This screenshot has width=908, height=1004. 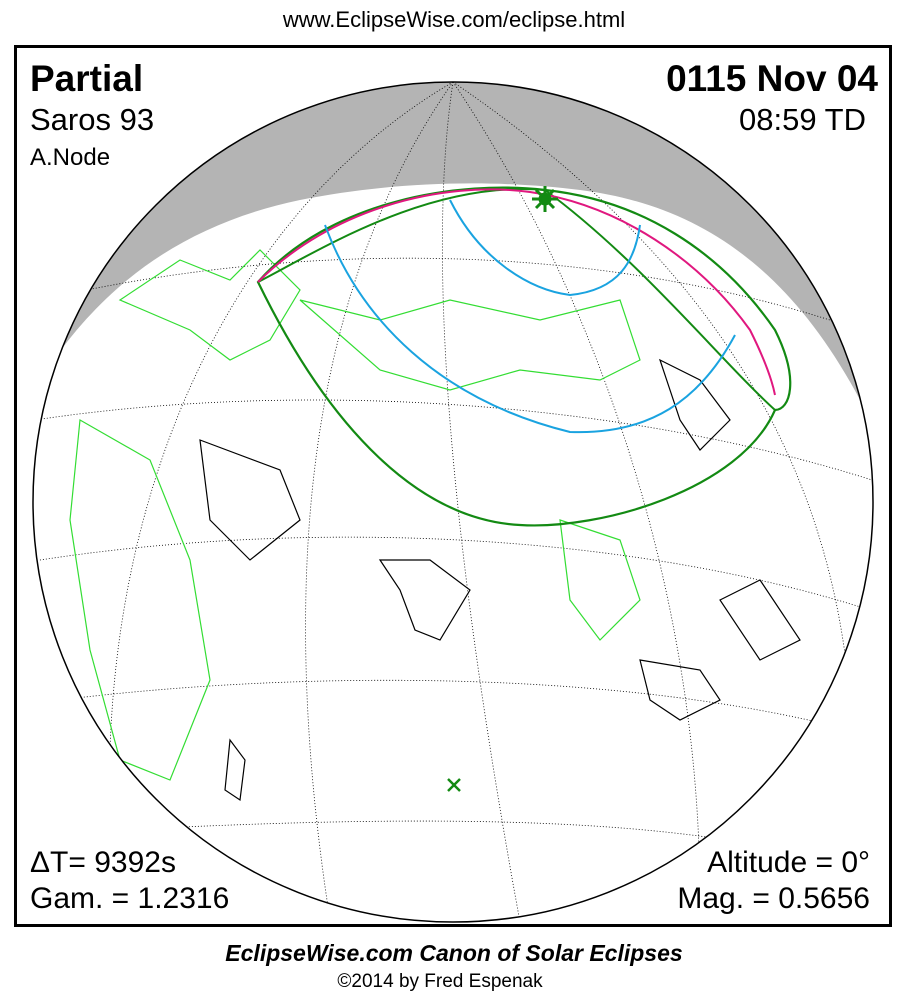 What do you see at coordinates (773, 898) in the screenshot?
I see `magnitude: Mag. = 0.5656` at bounding box center [773, 898].